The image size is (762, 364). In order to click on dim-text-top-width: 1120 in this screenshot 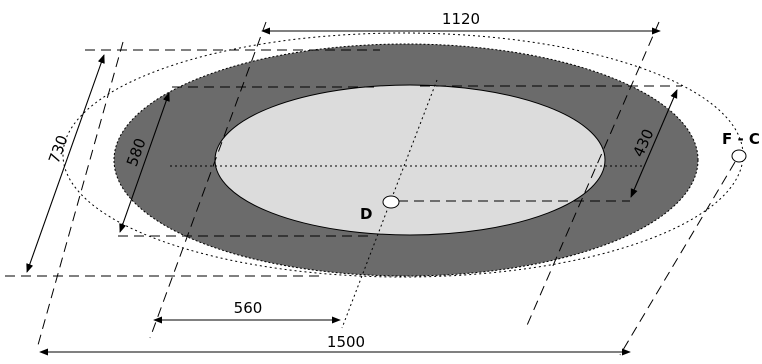, I will do `click(461, 19)`.